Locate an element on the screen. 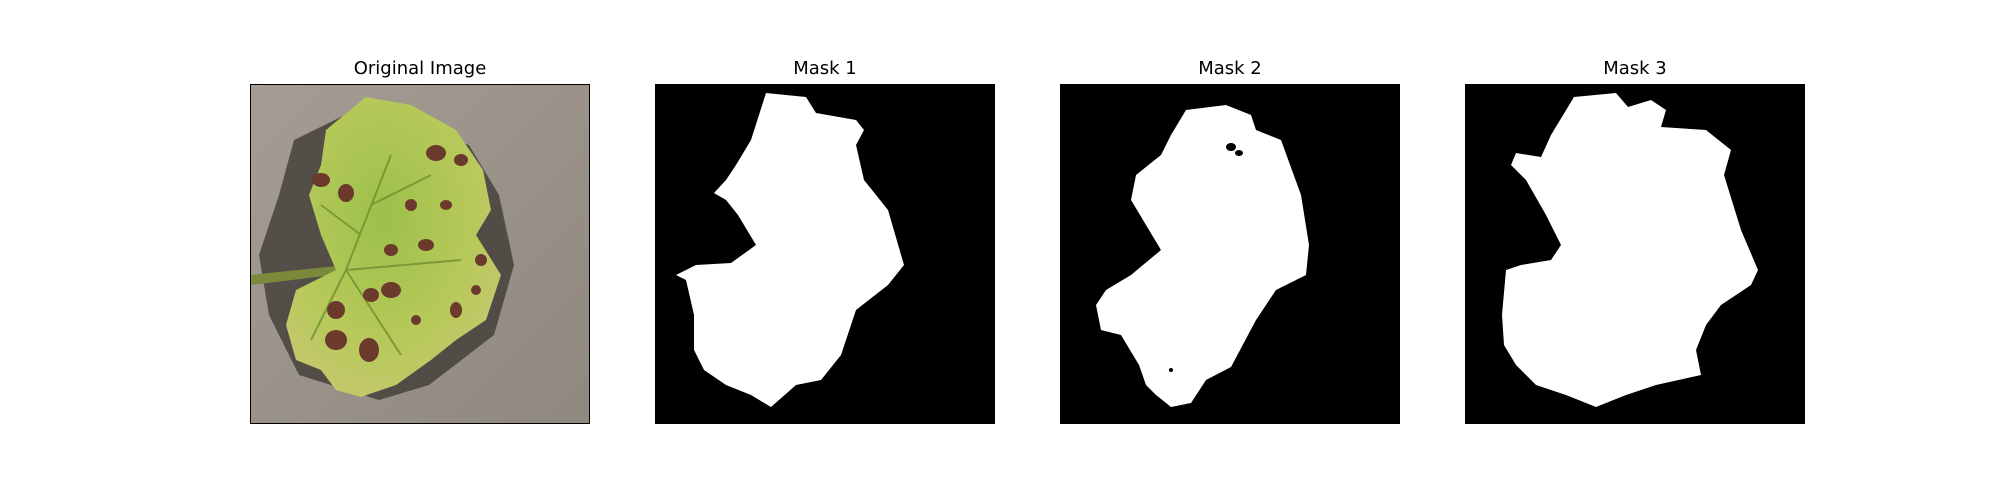  original-leaf-image is located at coordinates (420, 254).